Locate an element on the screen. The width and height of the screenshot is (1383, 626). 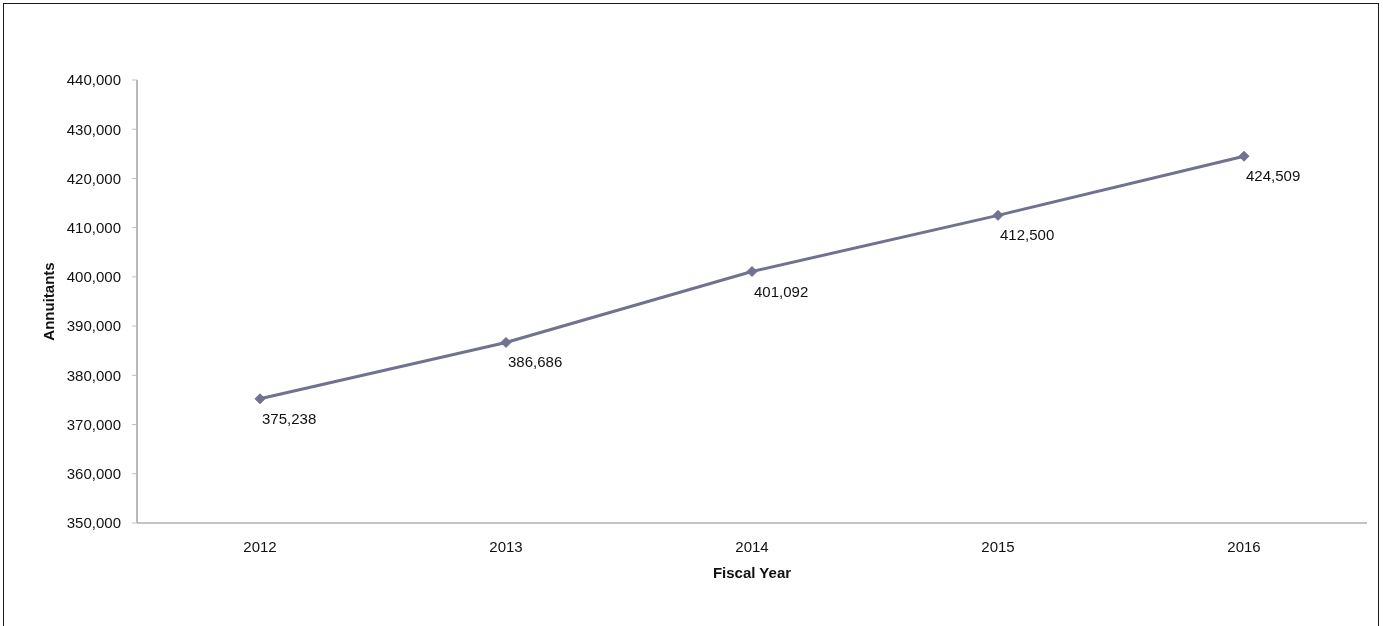
y-tick-label: 390,000 is located at coordinates (93, 326).